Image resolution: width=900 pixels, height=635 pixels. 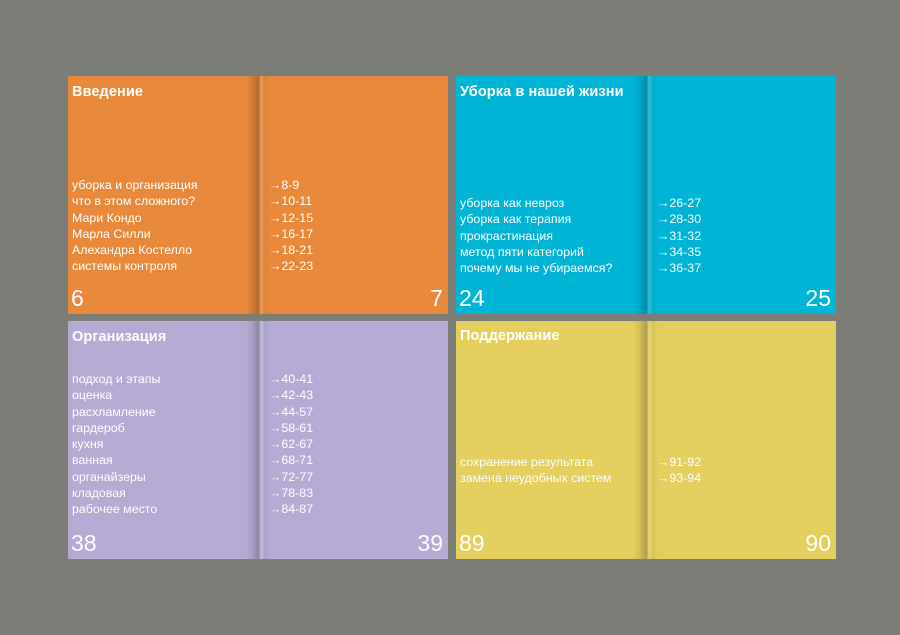 What do you see at coordinates (92, 395) in the screenshot?
I see `toc-item: оценка` at bounding box center [92, 395].